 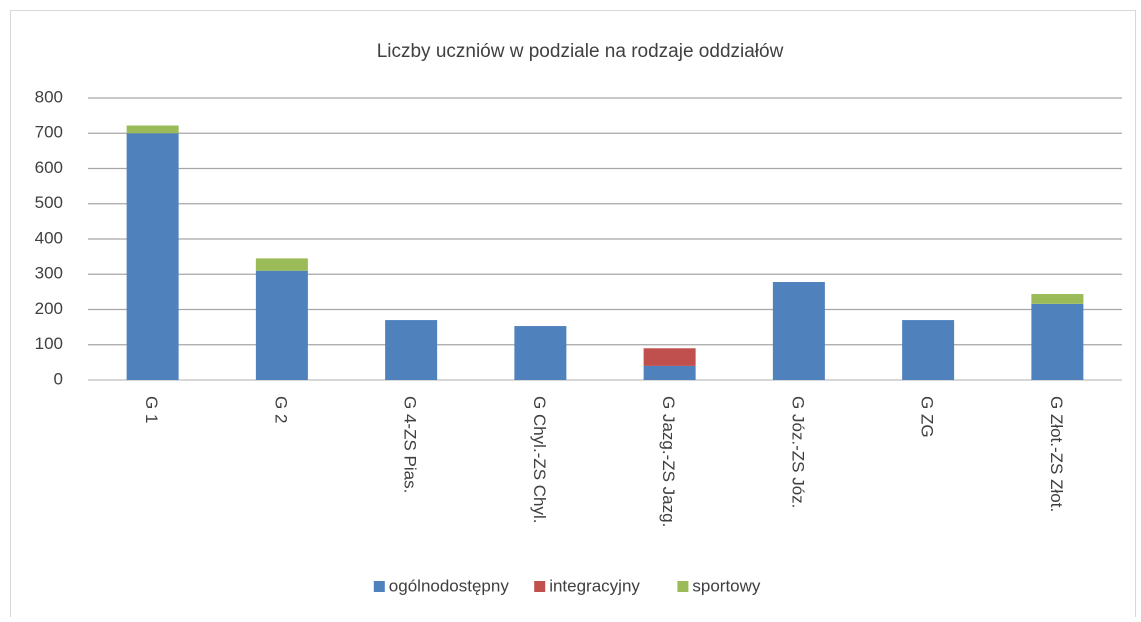 I want to click on y-tick-label: 500, so click(x=49, y=202).